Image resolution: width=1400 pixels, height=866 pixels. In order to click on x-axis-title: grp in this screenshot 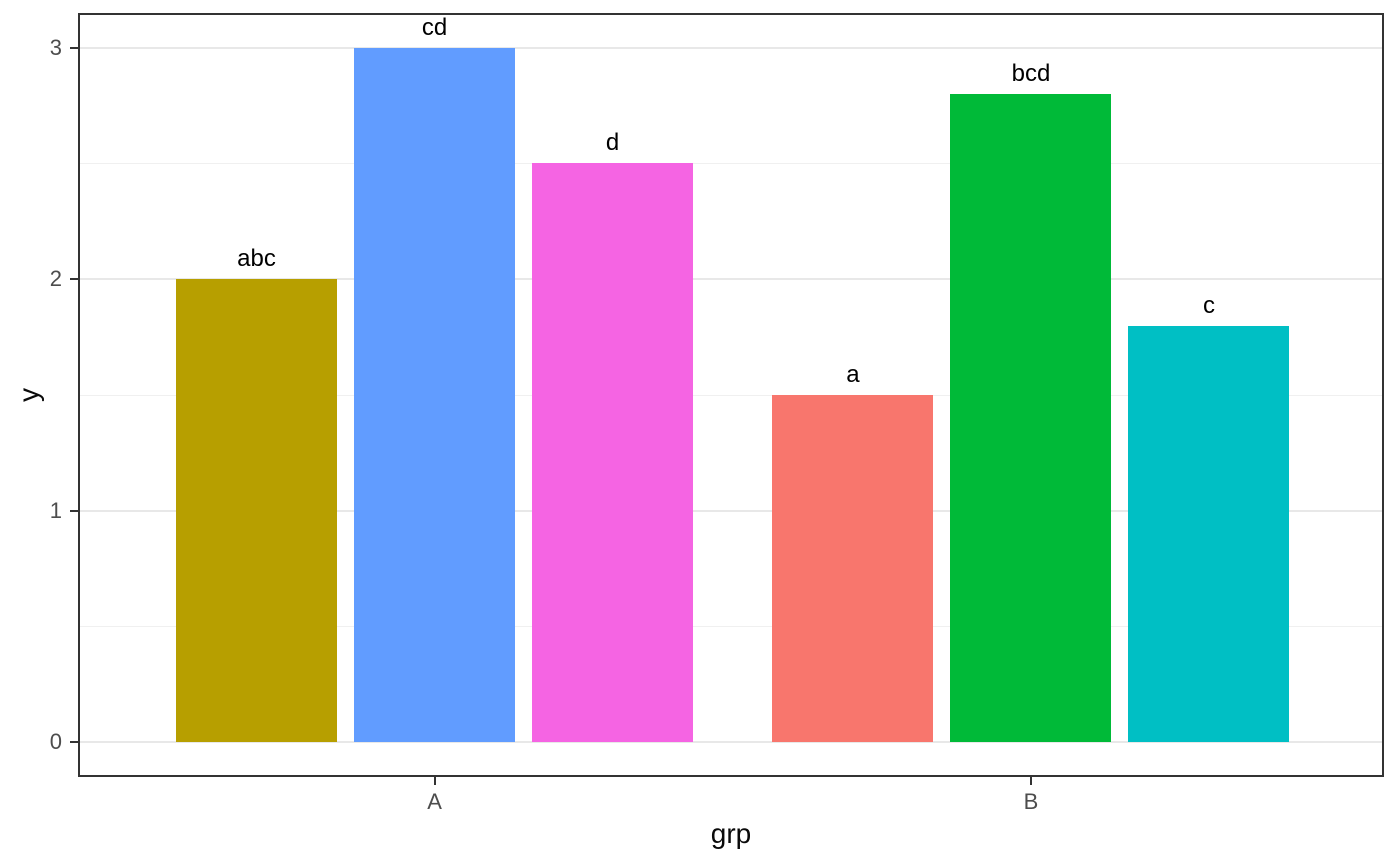, I will do `click(731, 833)`.